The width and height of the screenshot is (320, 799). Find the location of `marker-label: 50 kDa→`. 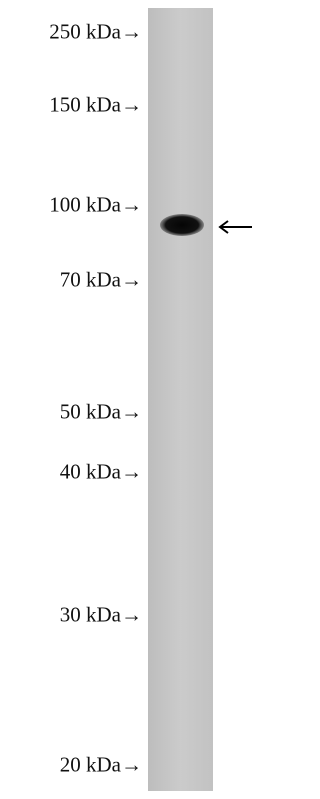

marker-label: 50 kDa→ is located at coordinates (100, 411).